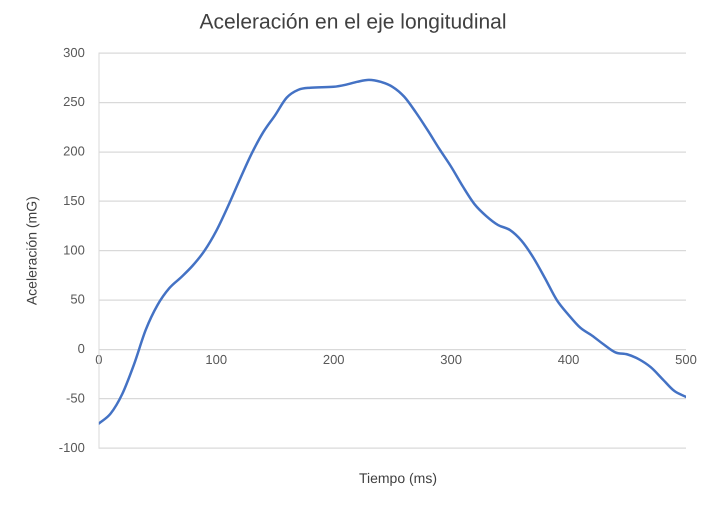 Image resolution: width=708 pixels, height=507 pixels. Describe the element at coordinates (569, 359) in the screenshot. I see `x-tick-label: 400` at that location.